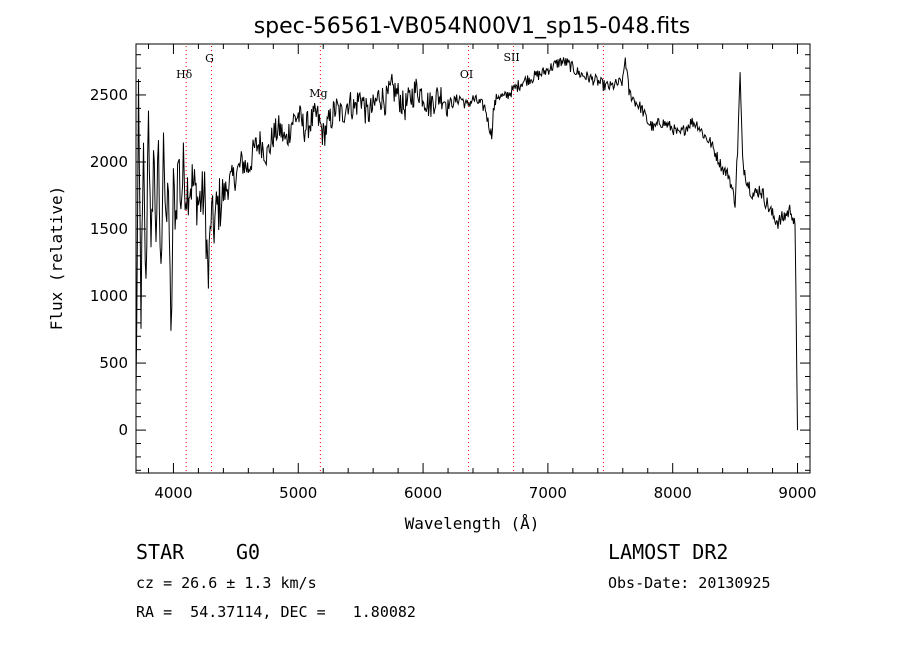 Image resolution: width=900 pixels, height=650 pixels. I want to click on chart-title: spec-56561-VB054N00V1_sp15-048.fits, so click(472, 26).